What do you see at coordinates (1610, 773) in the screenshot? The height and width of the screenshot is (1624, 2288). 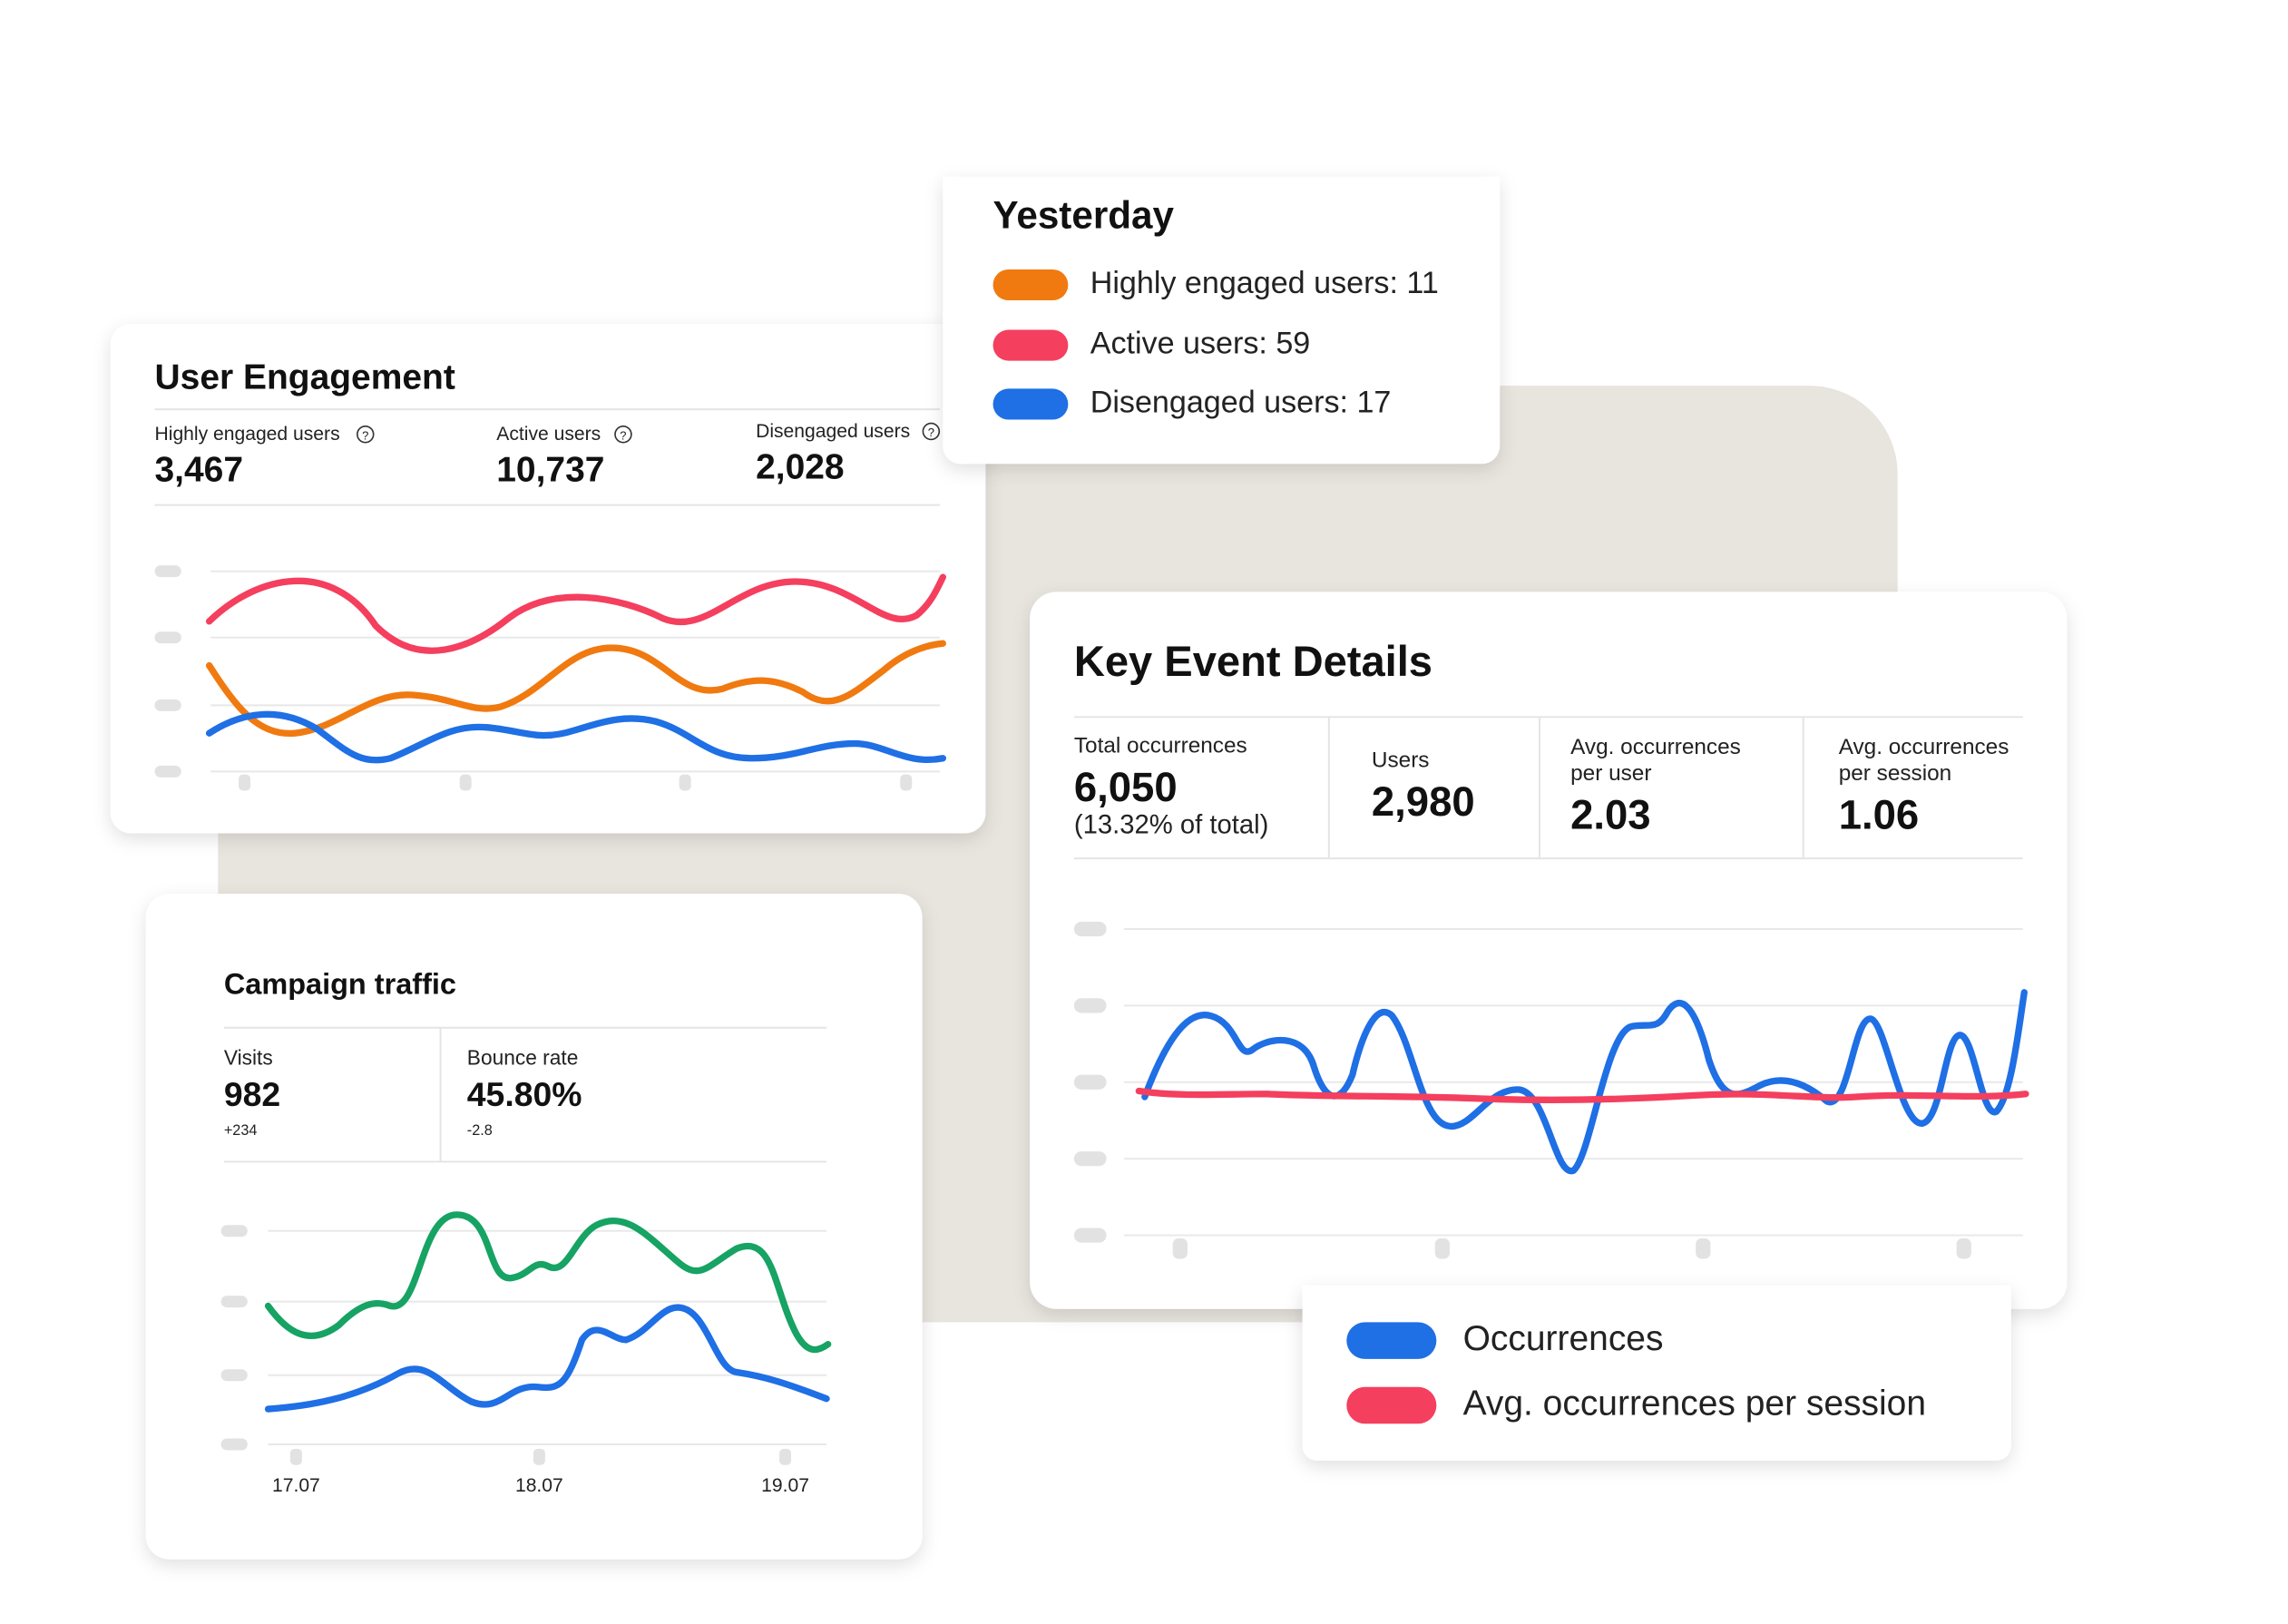 I see `metric-label: per user` at bounding box center [1610, 773].